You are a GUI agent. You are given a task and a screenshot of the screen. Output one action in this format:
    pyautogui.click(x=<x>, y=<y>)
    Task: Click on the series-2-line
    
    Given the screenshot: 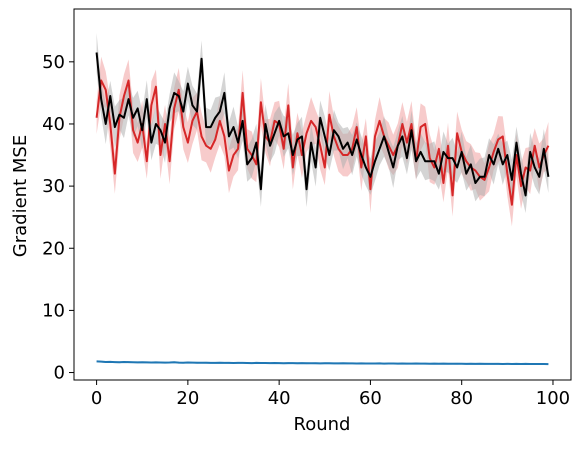 What is the action you would take?
    pyautogui.click(x=322, y=363)
    